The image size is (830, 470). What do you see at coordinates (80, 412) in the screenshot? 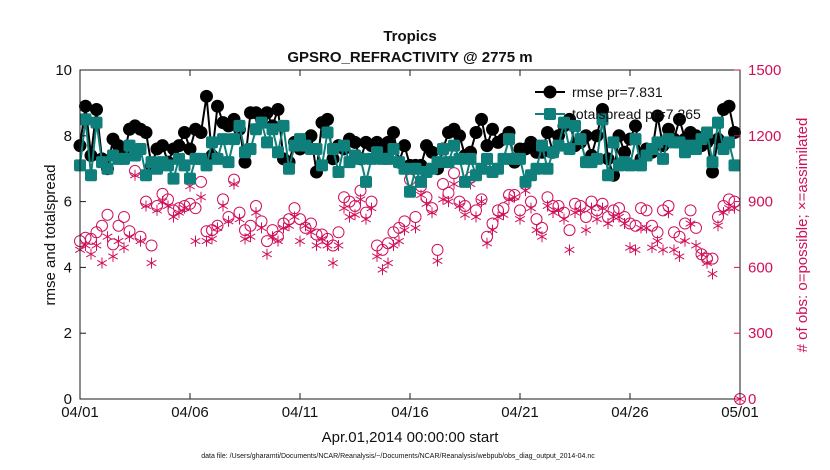
I see `x-tick-label: 04/01` at bounding box center [80, 412].